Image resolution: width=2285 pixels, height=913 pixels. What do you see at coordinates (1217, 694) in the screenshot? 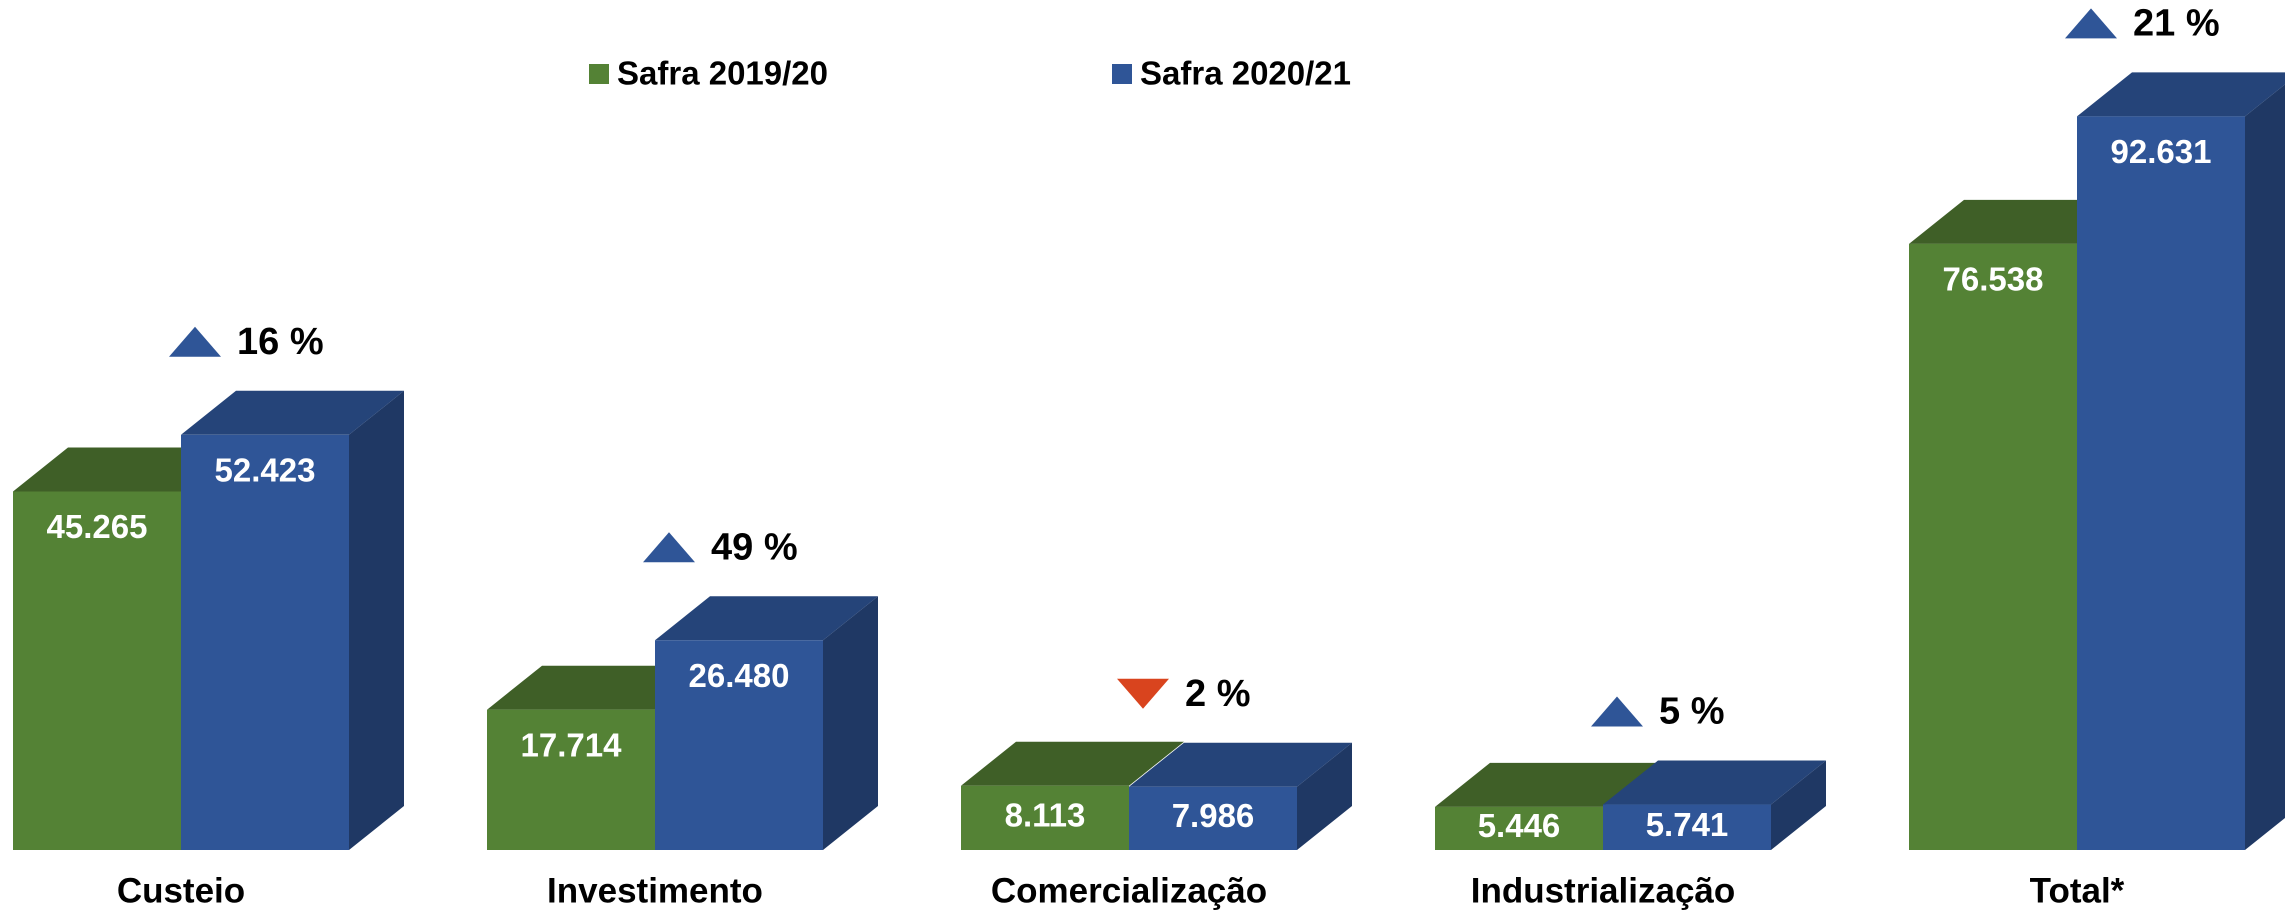
I see `change-label: 2 %` at bounding box center [1217, 694].